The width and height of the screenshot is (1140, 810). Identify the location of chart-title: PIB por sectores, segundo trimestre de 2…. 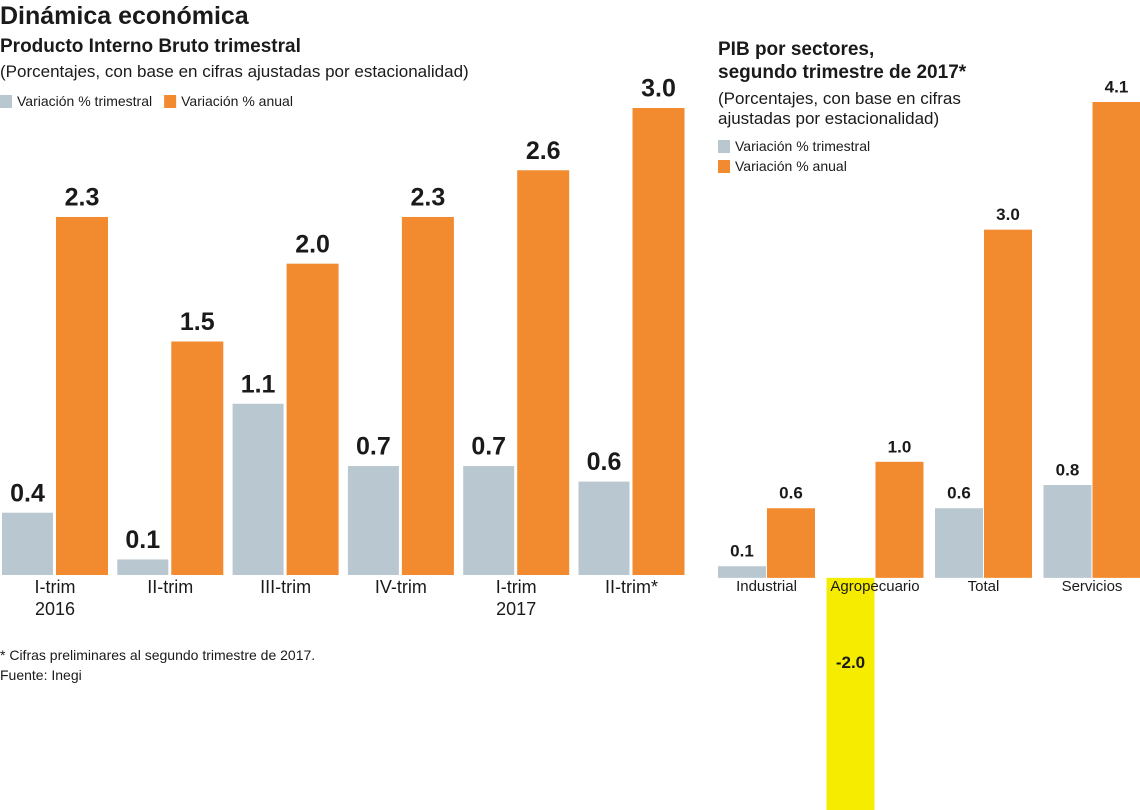
(842, 61).